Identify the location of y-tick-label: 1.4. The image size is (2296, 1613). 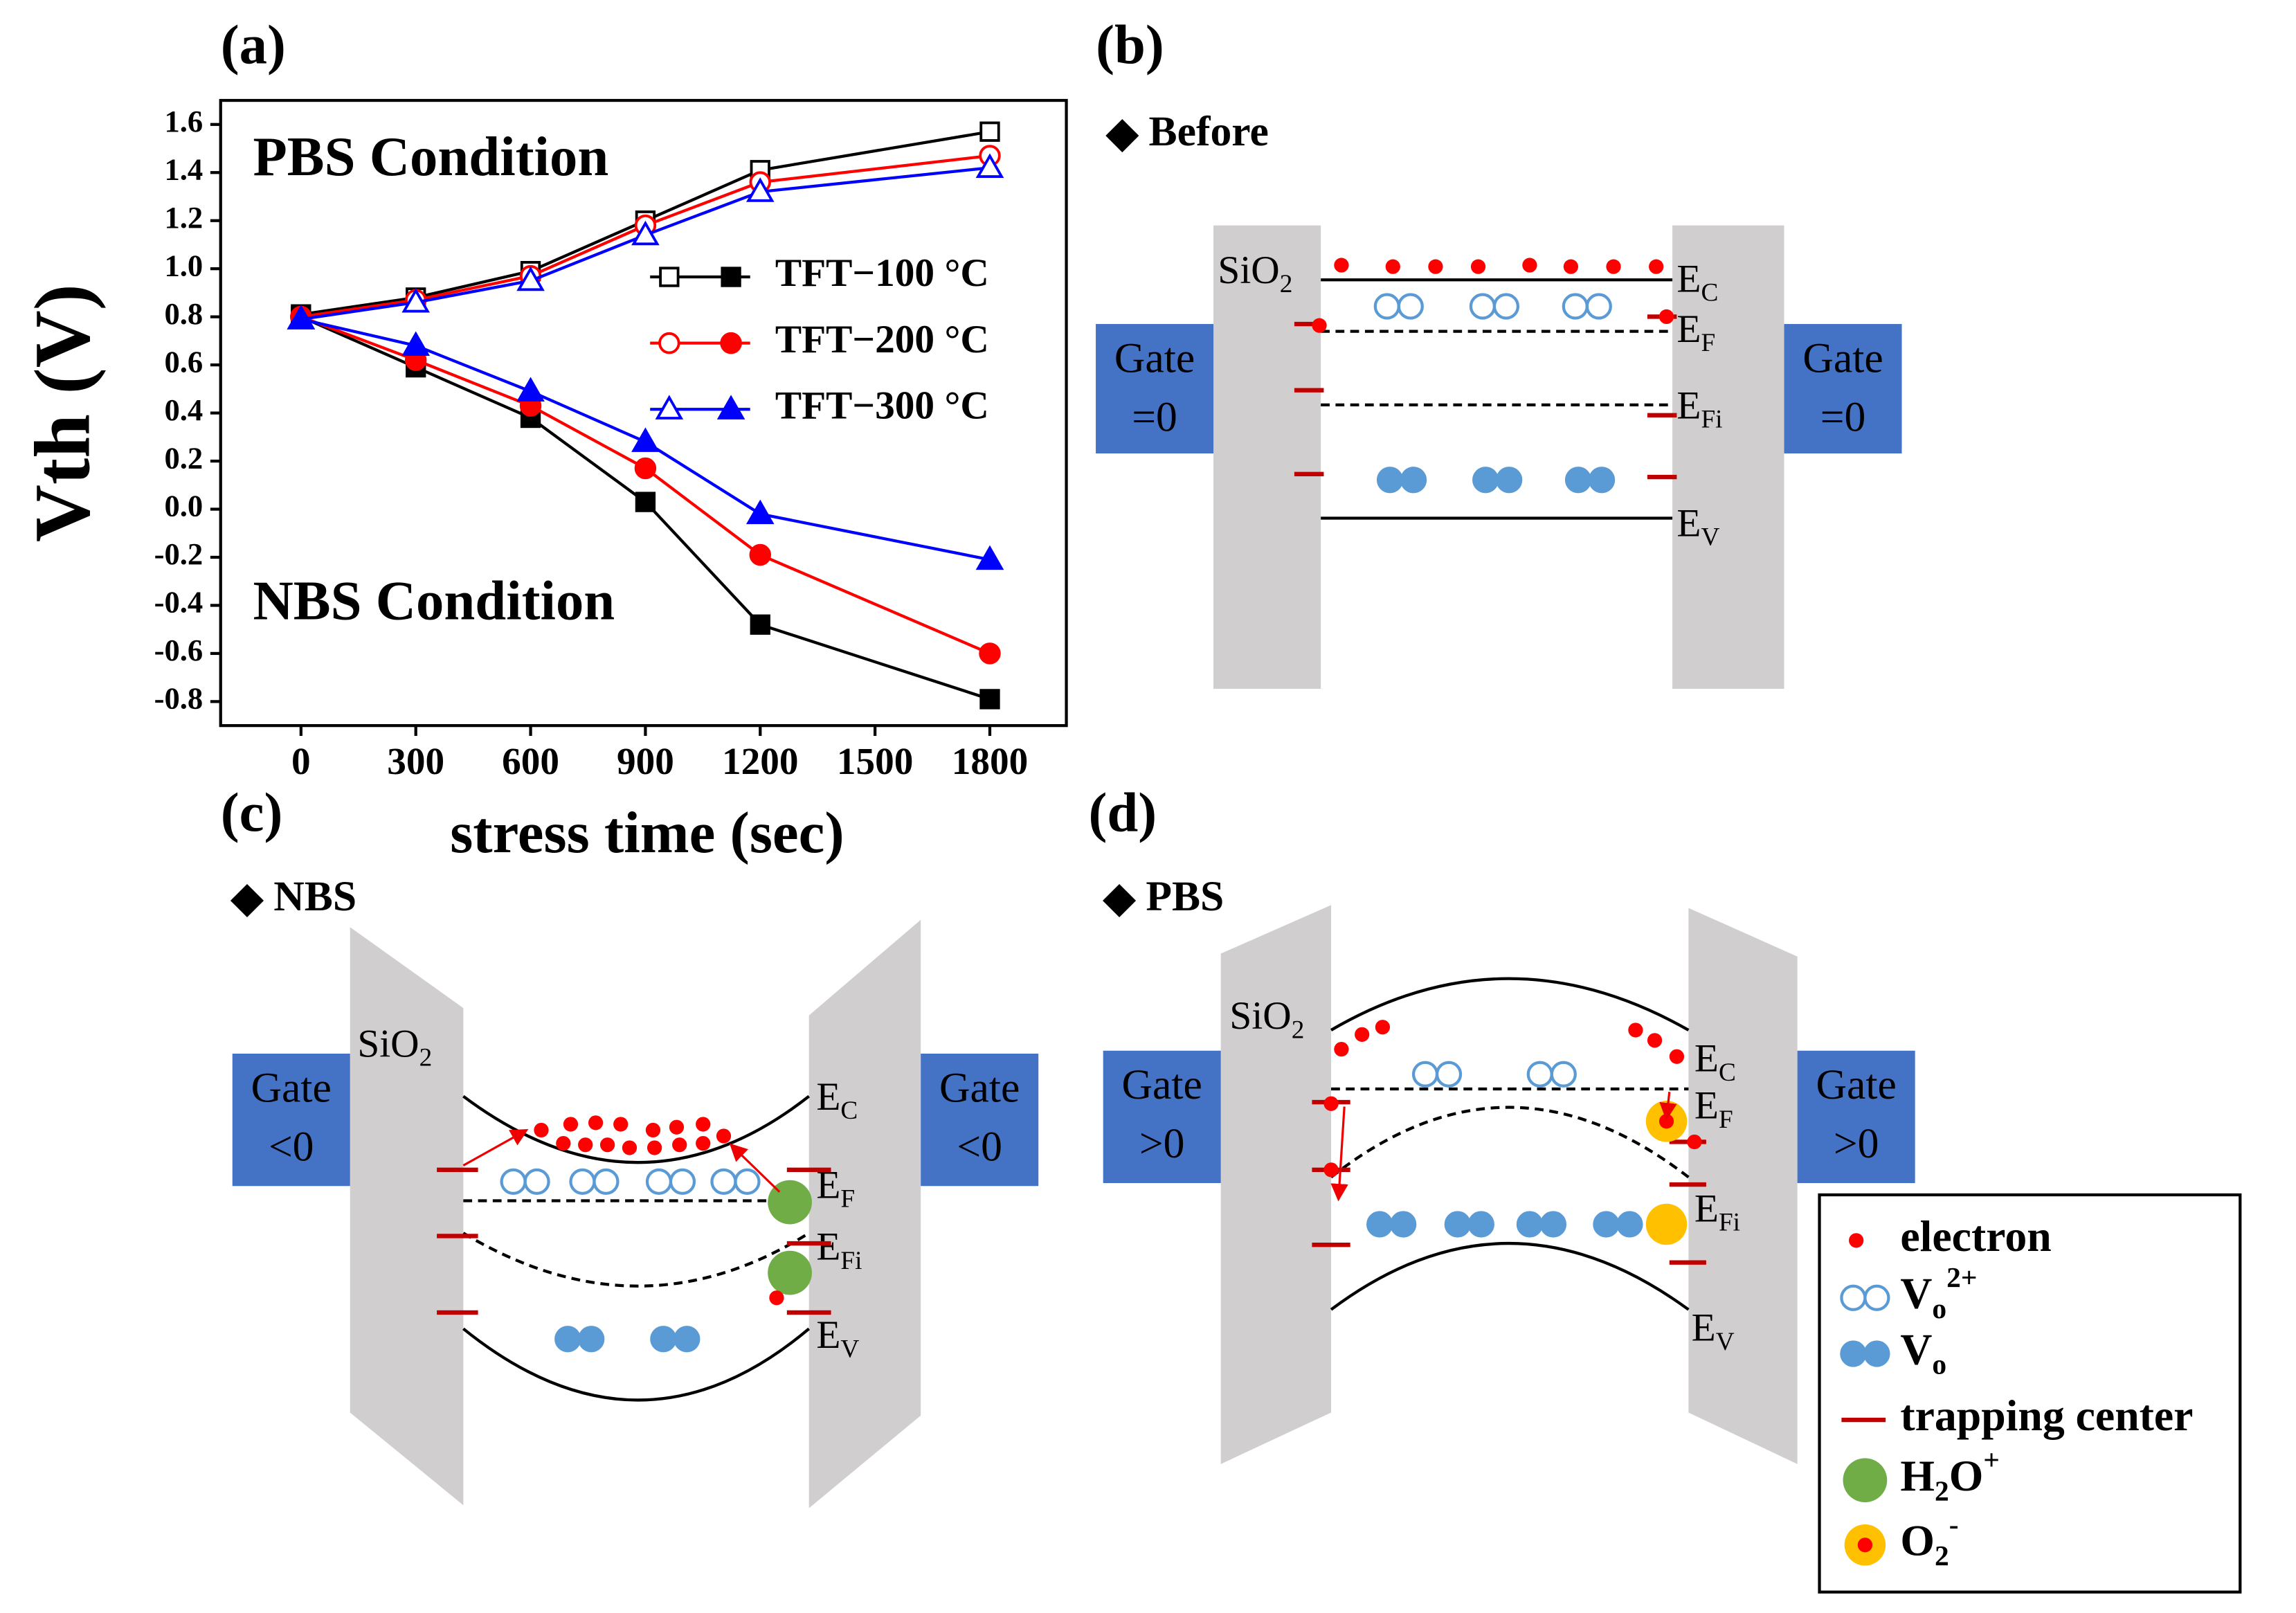
(183, 169).